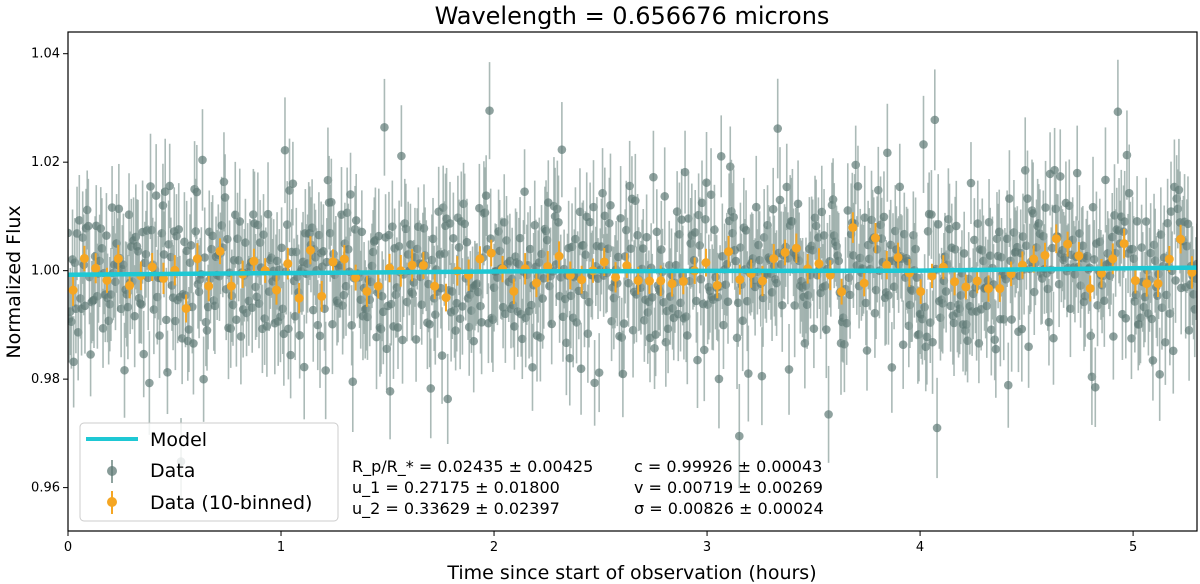 The image size is (1200, 584). I want to click on chart-title: Wavelength = 0.656676 microns, so click(632, 16).